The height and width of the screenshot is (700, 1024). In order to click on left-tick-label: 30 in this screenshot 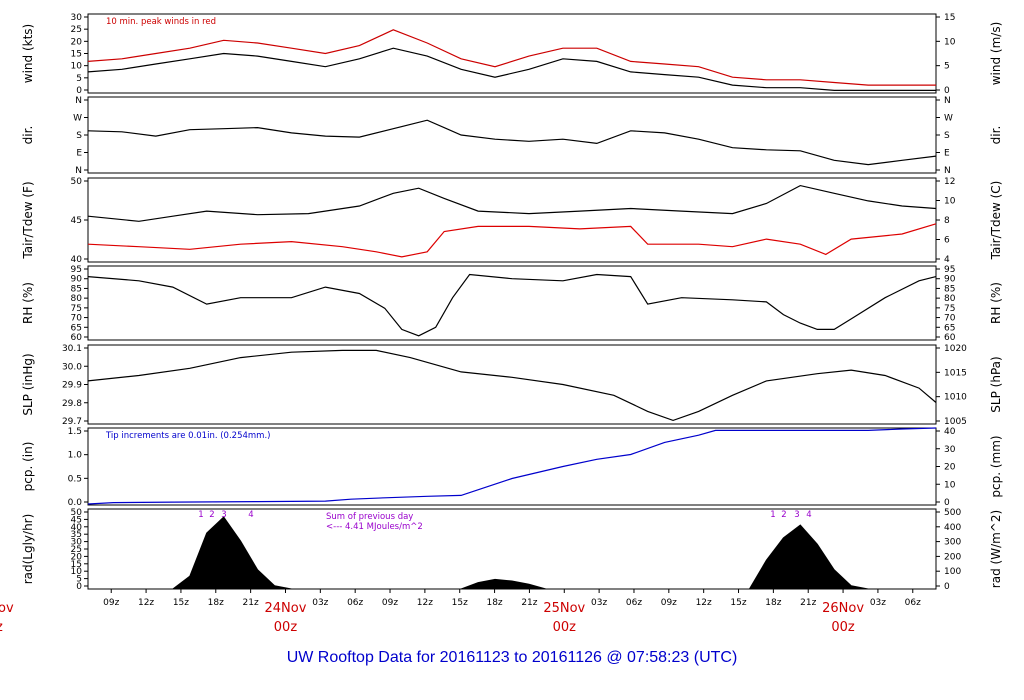, I will do `click(77, 543)`.